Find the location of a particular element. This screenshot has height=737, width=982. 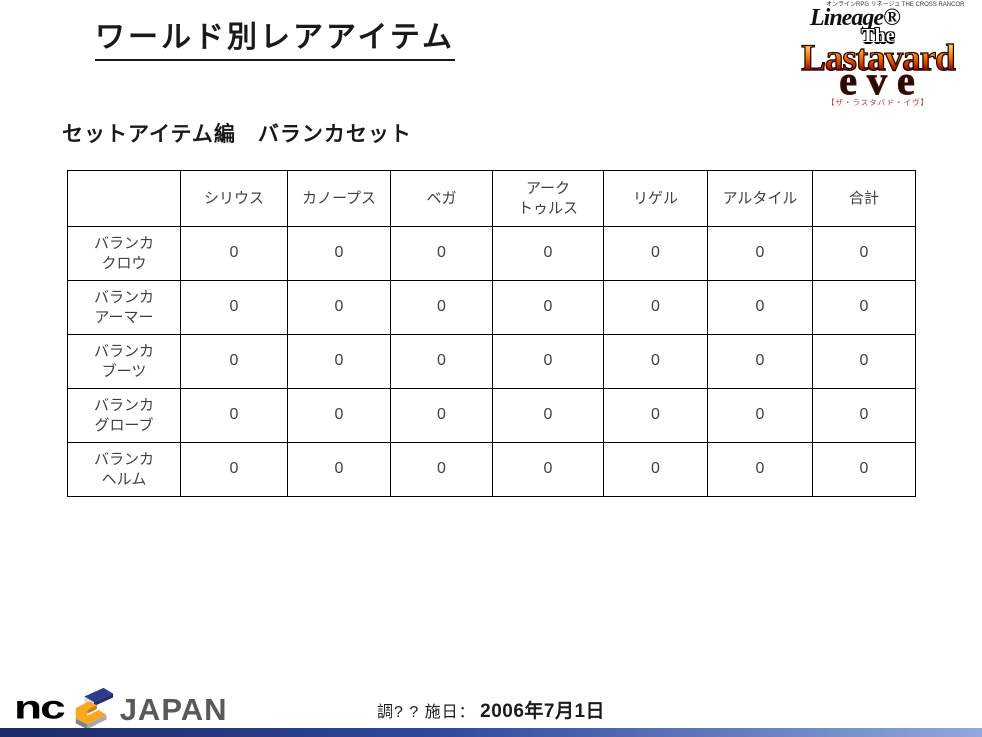

logo-the-text: The is located at coordinates (878, 36).